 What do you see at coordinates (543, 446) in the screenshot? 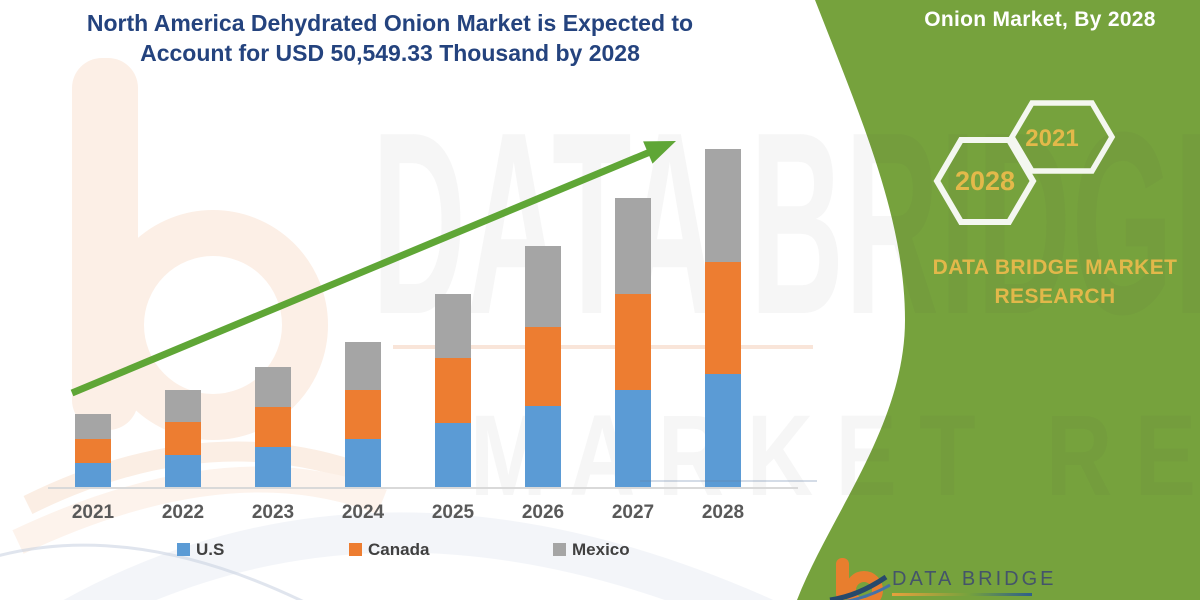
I see `bar-segment-us-2026` at bounding box center [543, 446].